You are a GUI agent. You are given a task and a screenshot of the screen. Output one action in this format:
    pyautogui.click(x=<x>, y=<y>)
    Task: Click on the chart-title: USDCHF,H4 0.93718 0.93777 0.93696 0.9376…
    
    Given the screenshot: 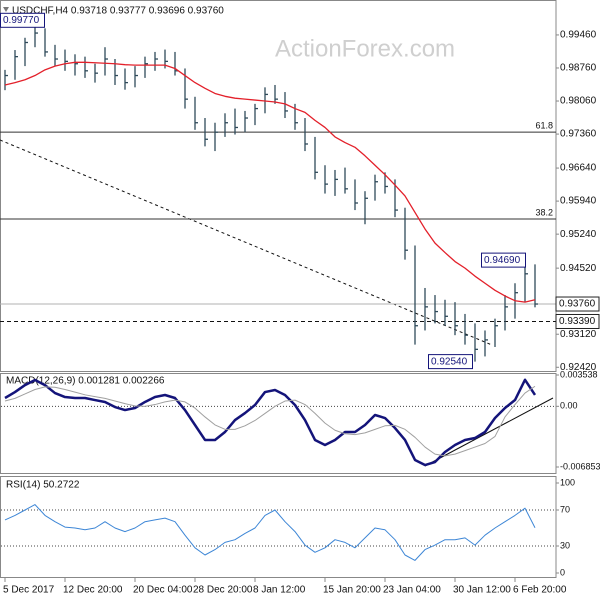 What is the action you would take?
    pyautogui.click(x=118, y=11)
    